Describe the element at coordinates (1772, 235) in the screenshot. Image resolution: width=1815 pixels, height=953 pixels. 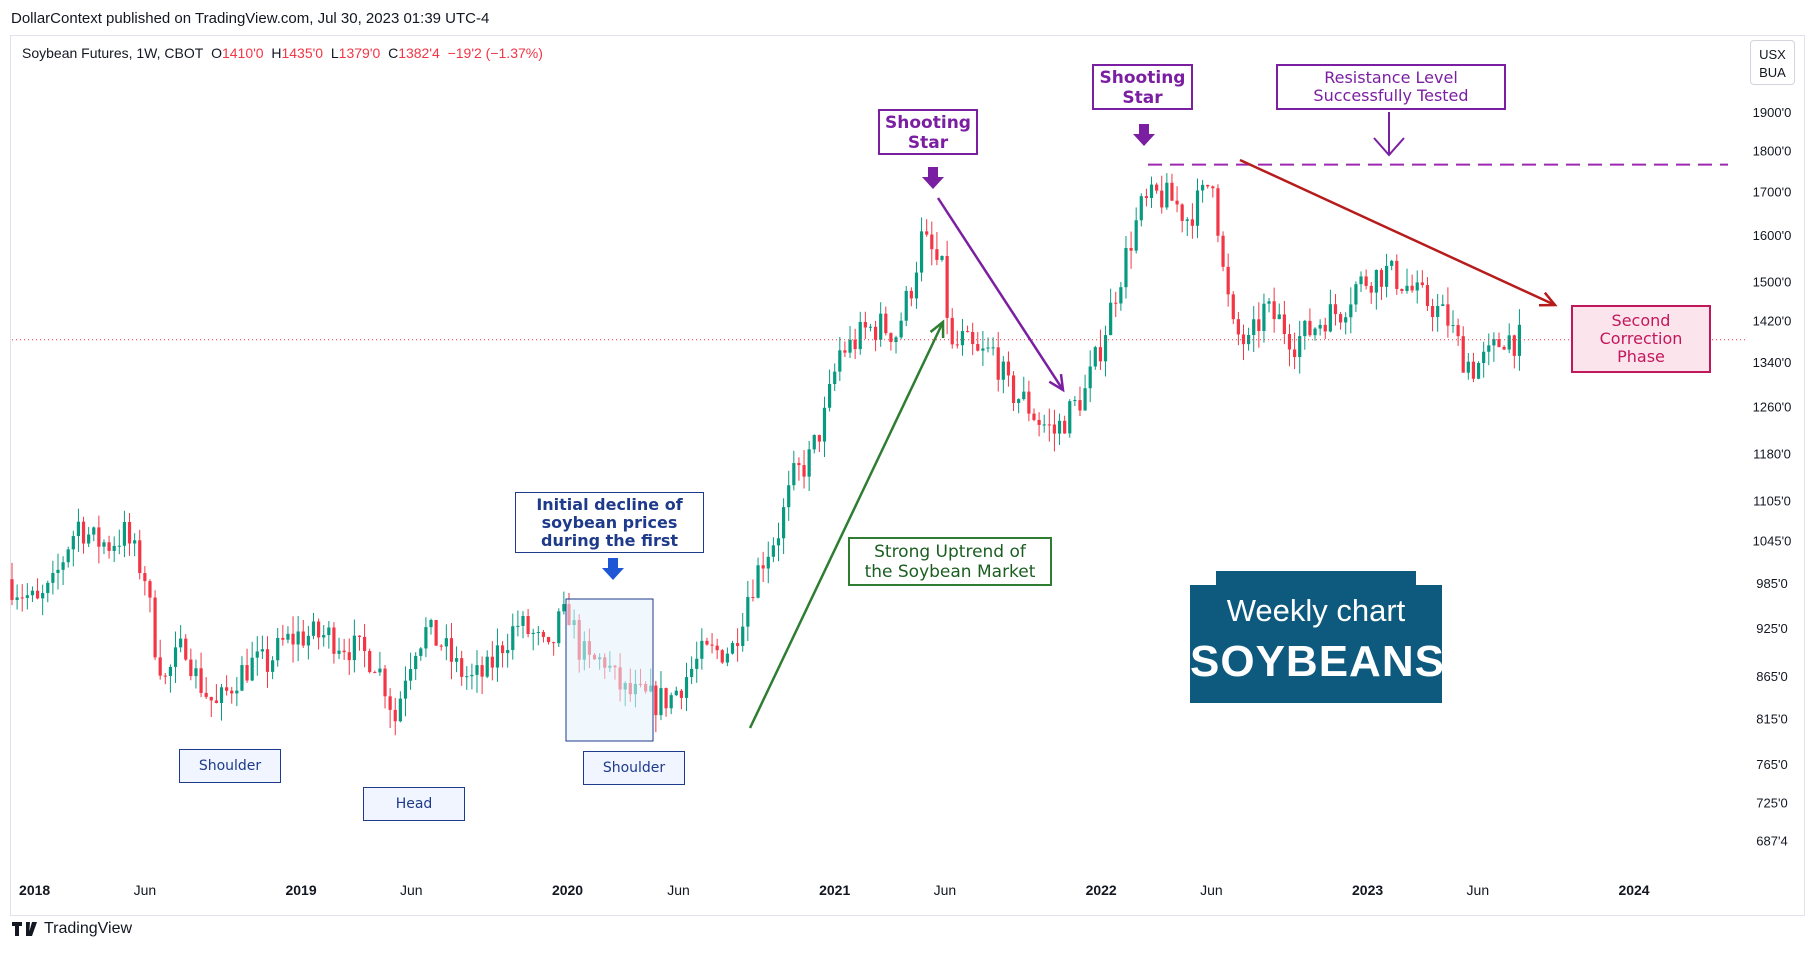
I see `y-tick-label: 1600'0` at that location.